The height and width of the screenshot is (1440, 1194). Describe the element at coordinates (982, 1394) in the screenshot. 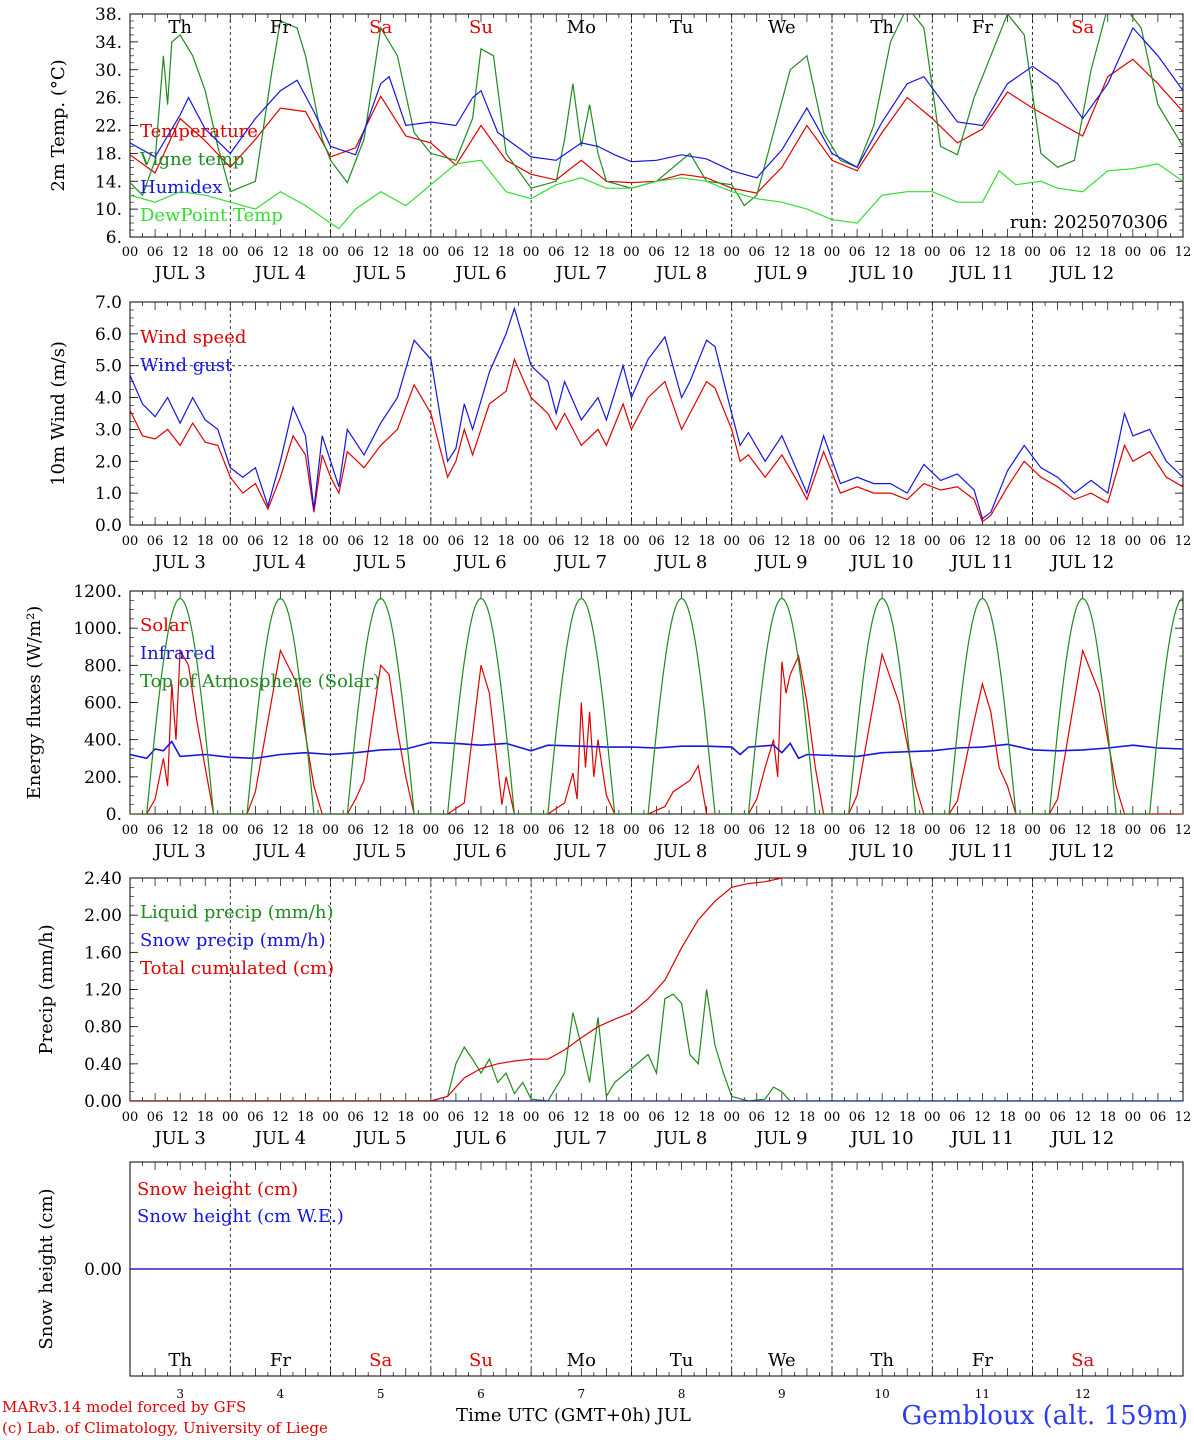

I see `date-number-bottom: 11` at that location.